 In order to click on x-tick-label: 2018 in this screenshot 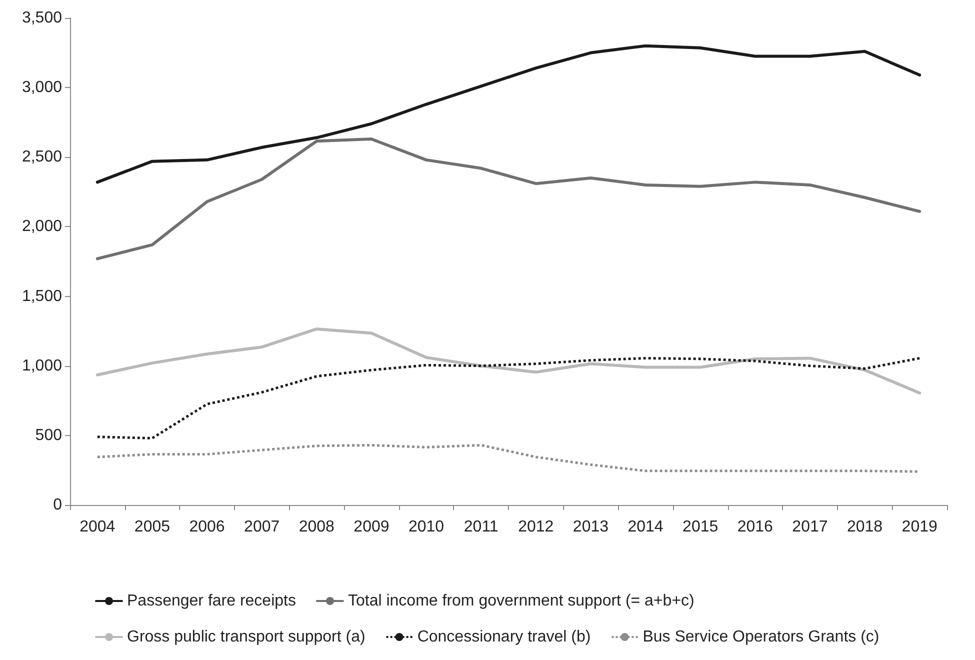, I will do `click(864, 527)`.